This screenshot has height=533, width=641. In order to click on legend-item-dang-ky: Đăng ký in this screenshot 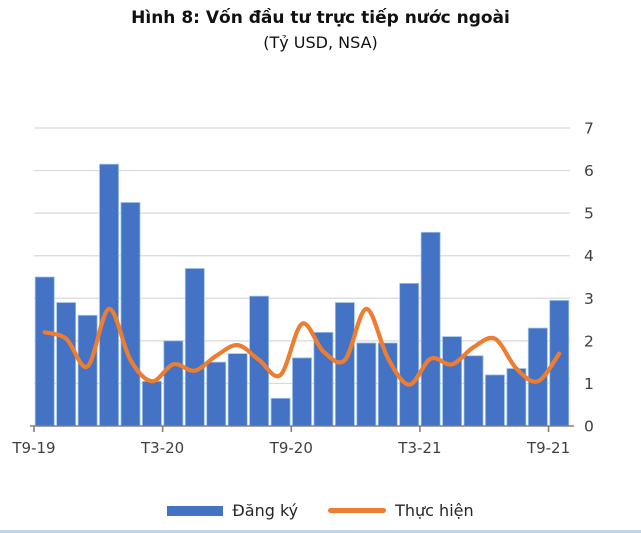, I will do `click(232, 510)`.